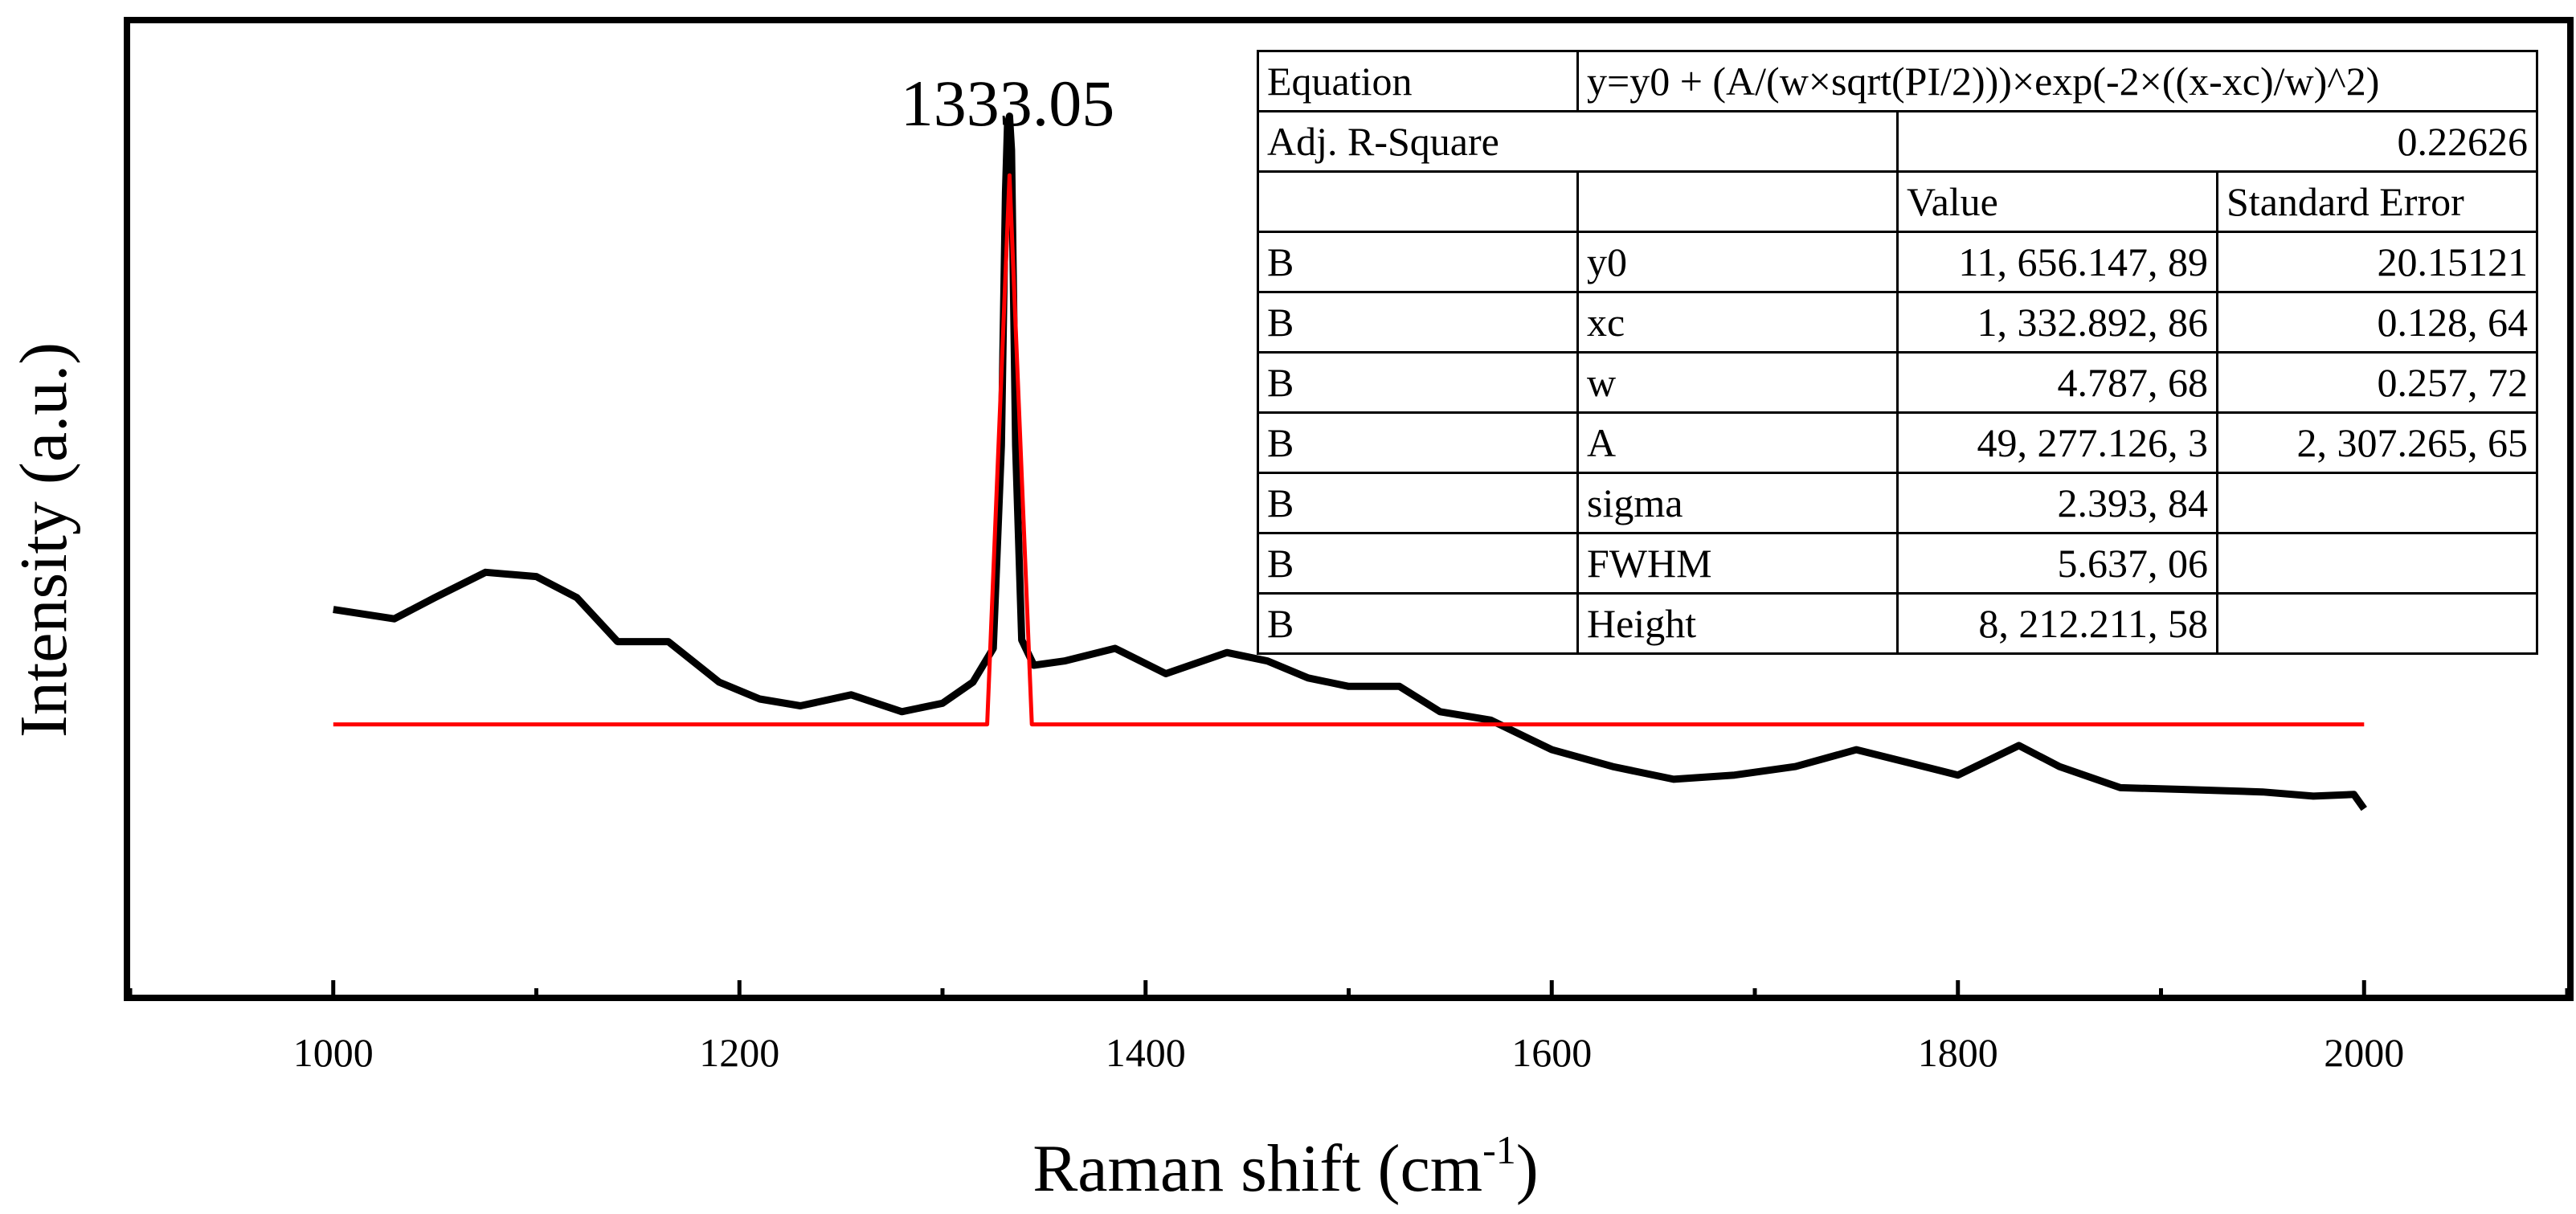 The image size is (2576, 1214). I want to click on param-name: xc, so click(1737, 322).